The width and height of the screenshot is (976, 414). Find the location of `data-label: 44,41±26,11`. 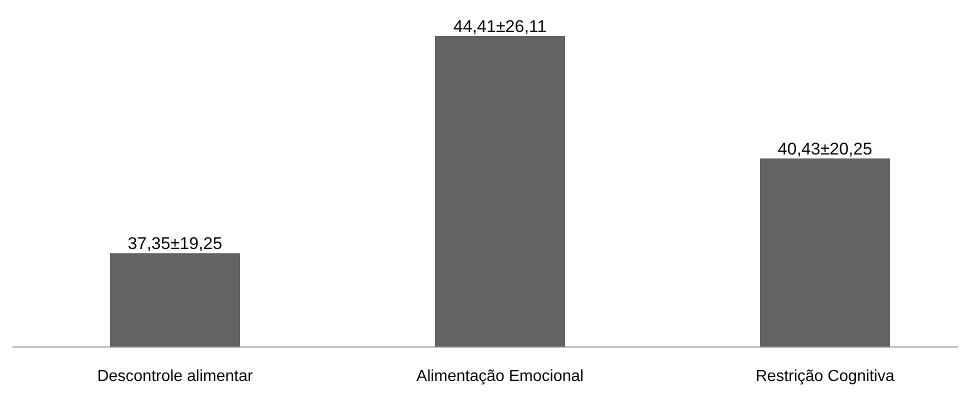

data-label: 44,41±26,11 is located at coordinates (500, 26).